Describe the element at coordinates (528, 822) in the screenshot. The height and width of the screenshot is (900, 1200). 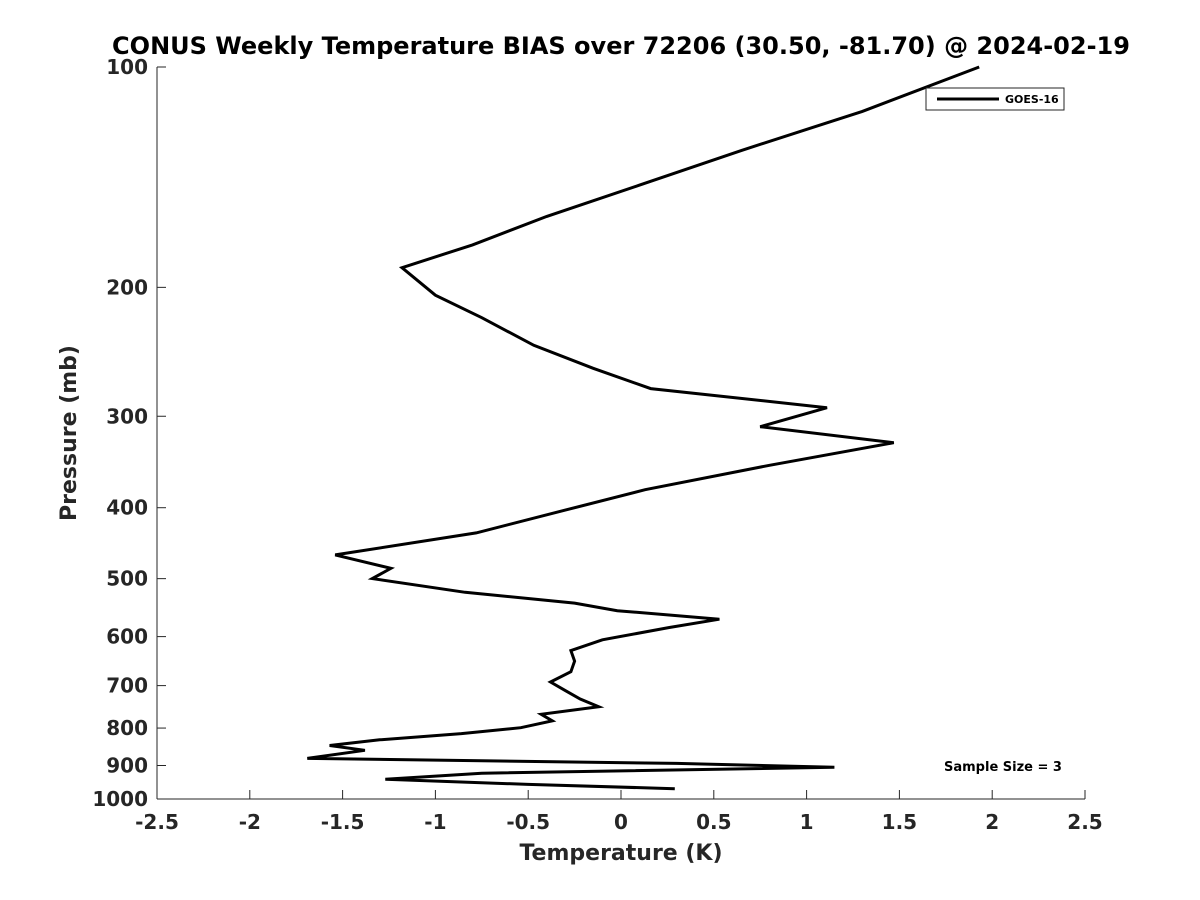
I see `x-tick-label: -0.5` at that location.